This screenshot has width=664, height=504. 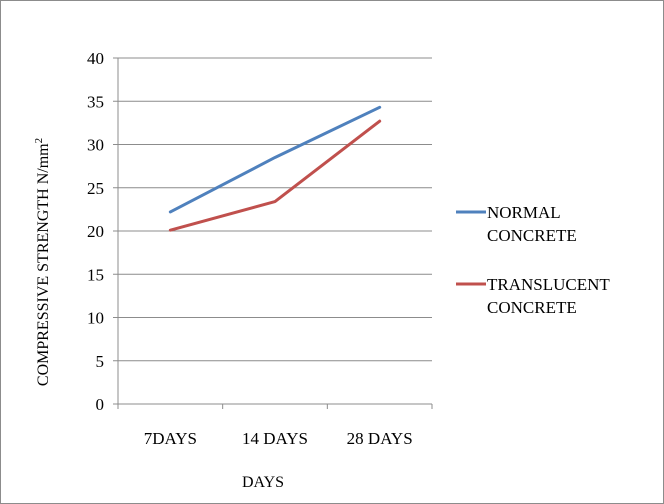 What do you see at coordinates (95, 274) in the screenshot?
I see `y-tick-label: 15` at bounding box center [95, 274].